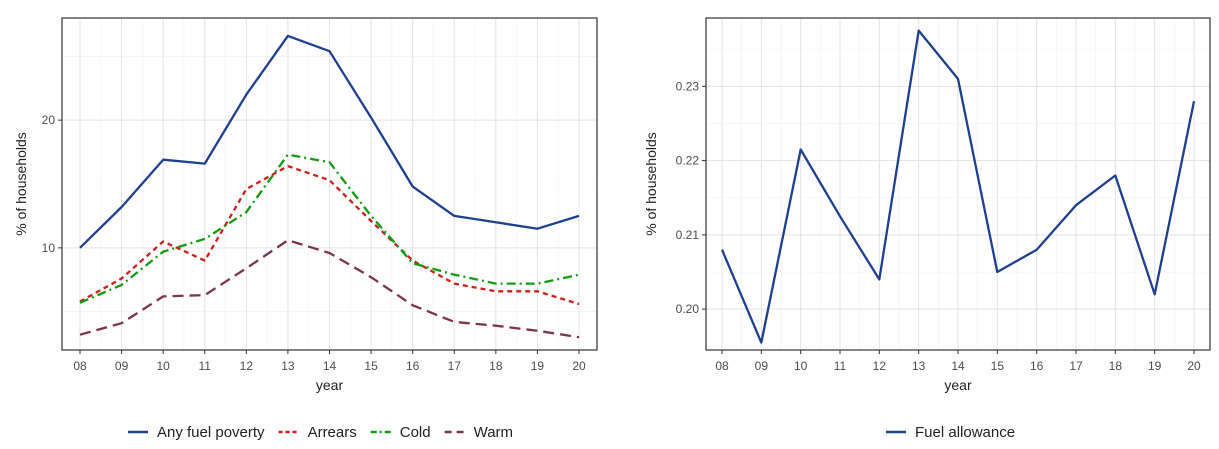  What do you see at coordinates (965, 432) in the screenshot?
I see `legend-label: Fuel allowance` at bounding box center [965, 432].